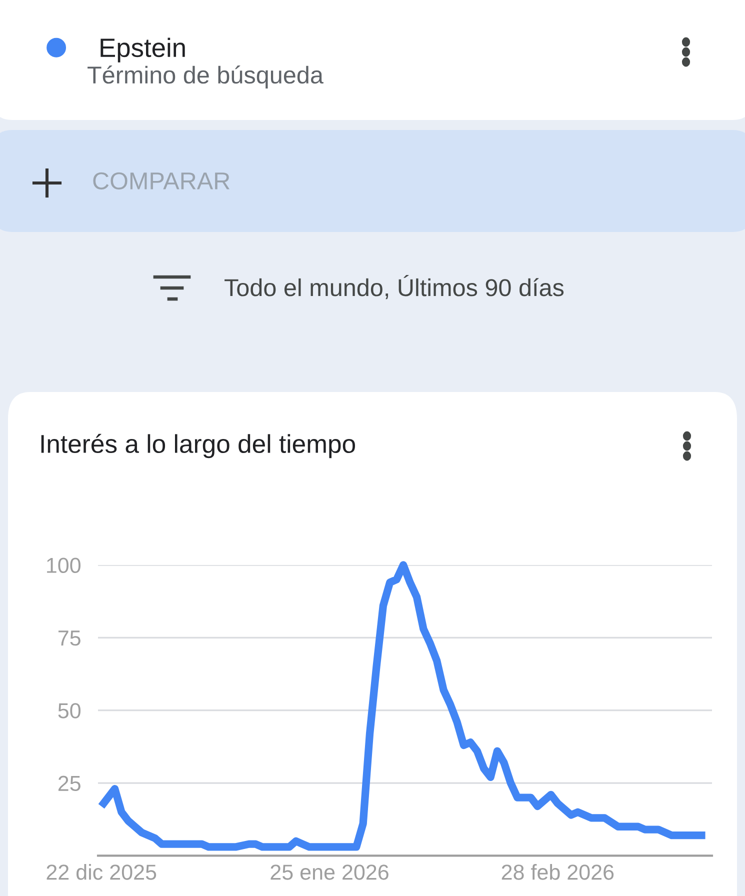 This screenshot has height=896, width=745. What do you see at coordinates (206, 77) in the screenshot?
I see `text: Término de búsqueda` at bounding box center [206, 77].